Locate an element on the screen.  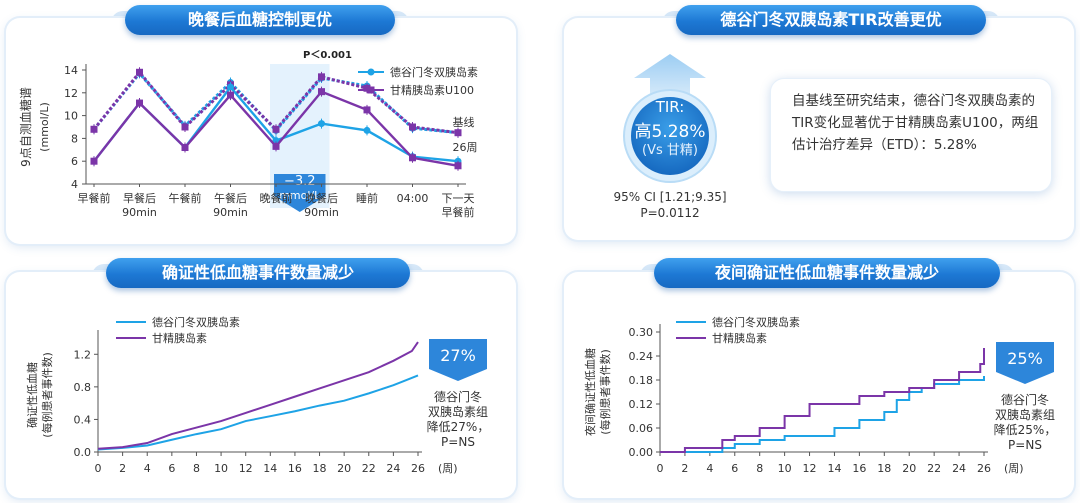
legend-marker-degludec is located at coordinates (371, 72).